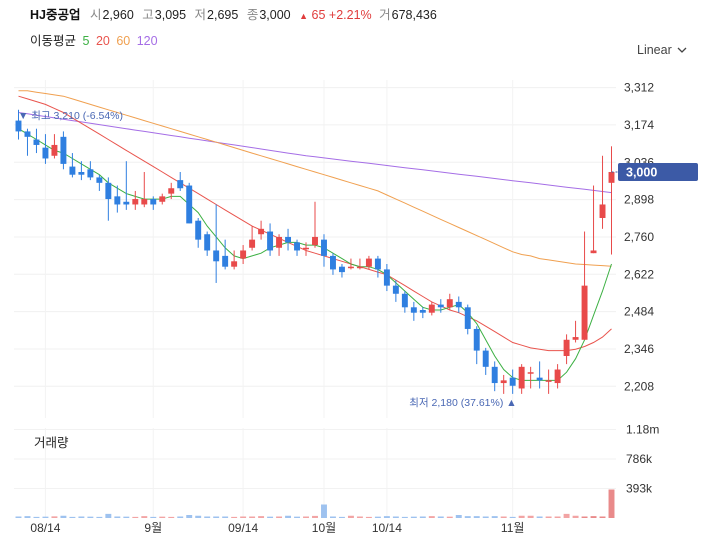 The width and height of the screenshot is (702, 553). I want to click on x-tick-label: 10/14, so click(387, 528).